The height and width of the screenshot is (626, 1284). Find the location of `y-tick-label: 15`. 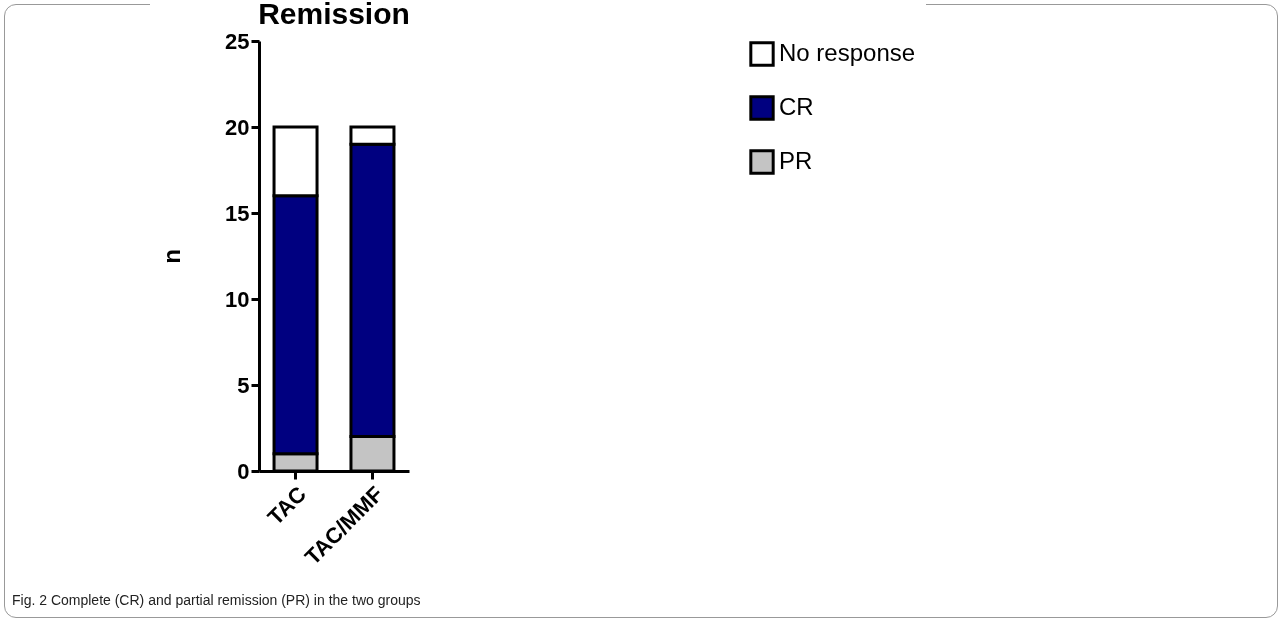

y-tick-label: 15 is located at coordinates (237, 213).